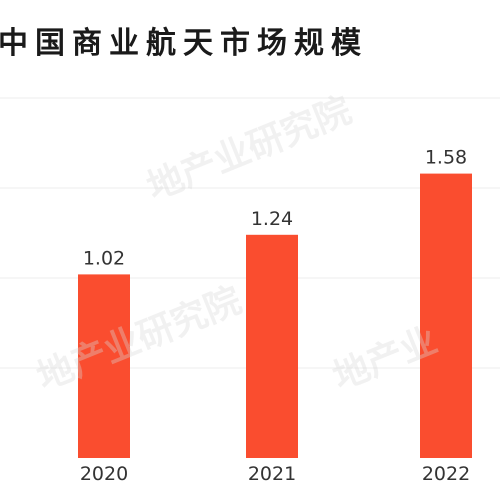 The height and width of the screenshot is (500, 500). What do you see at coordinates (446, 474) in the screenshot?
I see `x-tick-label: 2022` at bounding box center [446, 474].